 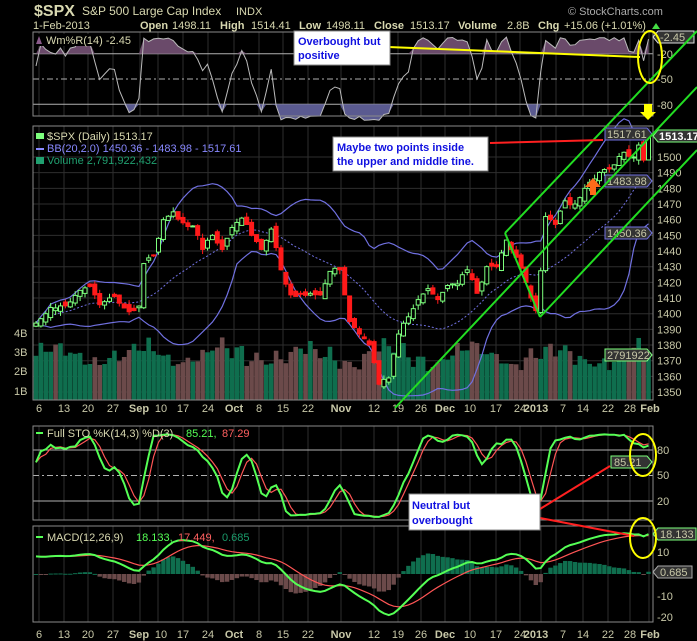 I want to click on wr-note-box, so click(x=342, y=48).